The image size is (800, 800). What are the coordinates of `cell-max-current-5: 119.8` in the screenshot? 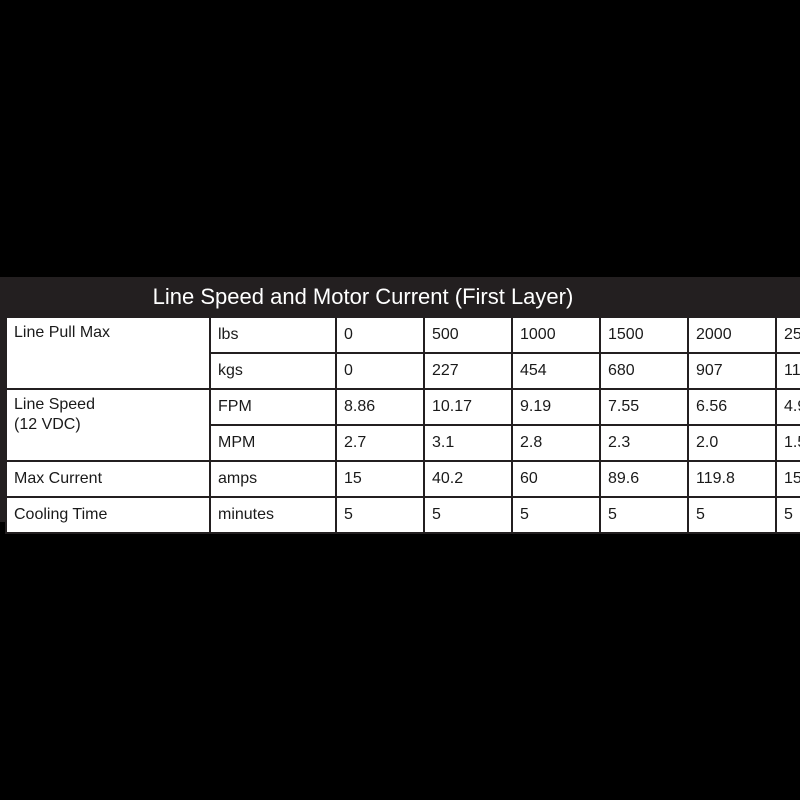 It's located at (732, 479).